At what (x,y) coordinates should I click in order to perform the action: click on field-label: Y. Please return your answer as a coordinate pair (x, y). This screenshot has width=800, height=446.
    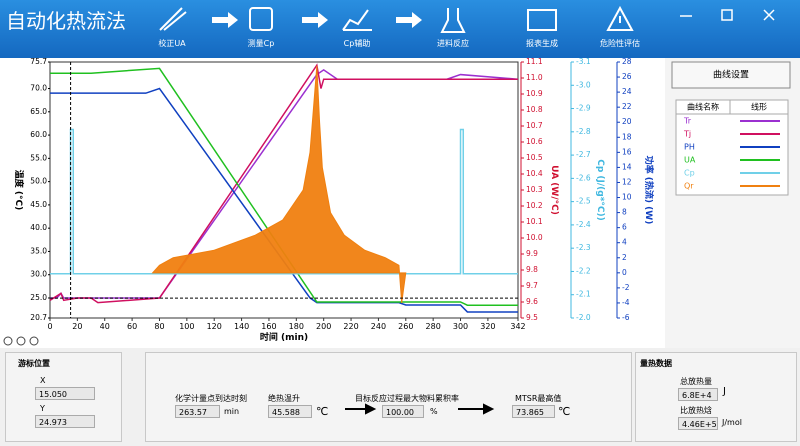
    Looking at the image, I should click on (42, 408).